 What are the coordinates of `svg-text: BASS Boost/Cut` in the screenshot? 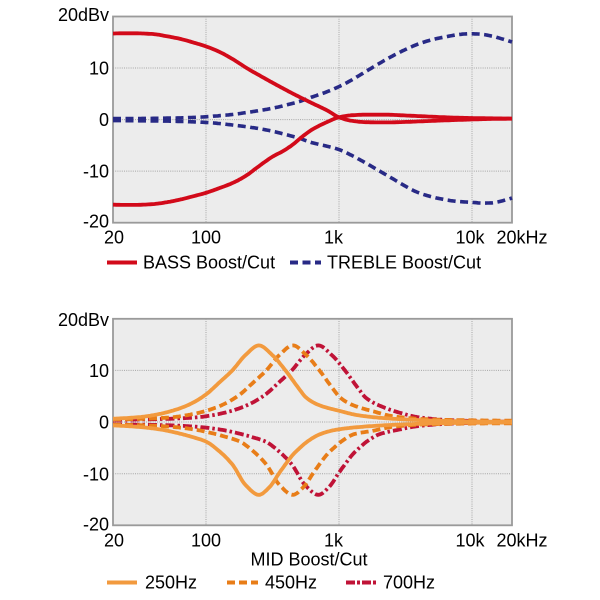 It's located at (209, 263).